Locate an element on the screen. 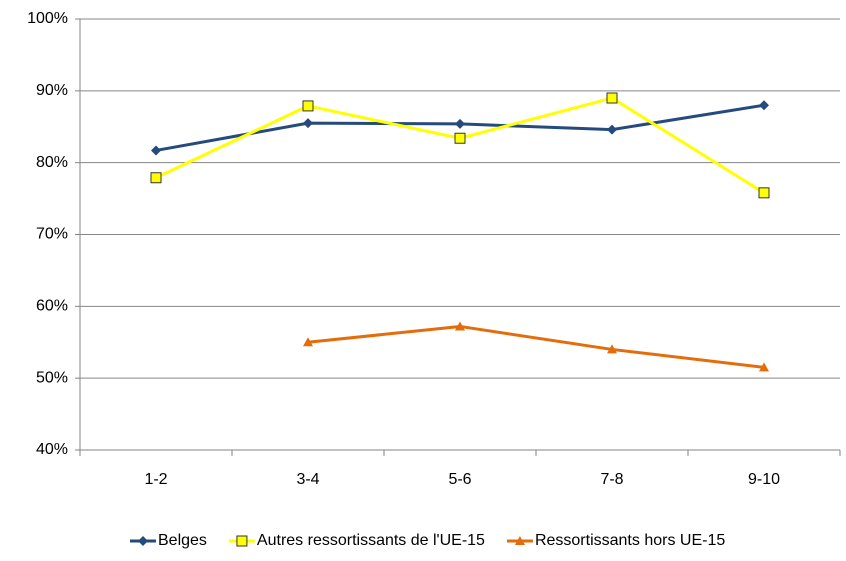  x-tick-label: 5-6 is located at coordinates (459, 479).